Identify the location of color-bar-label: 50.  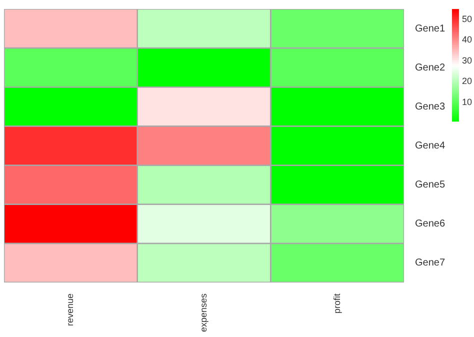
(467, 19).